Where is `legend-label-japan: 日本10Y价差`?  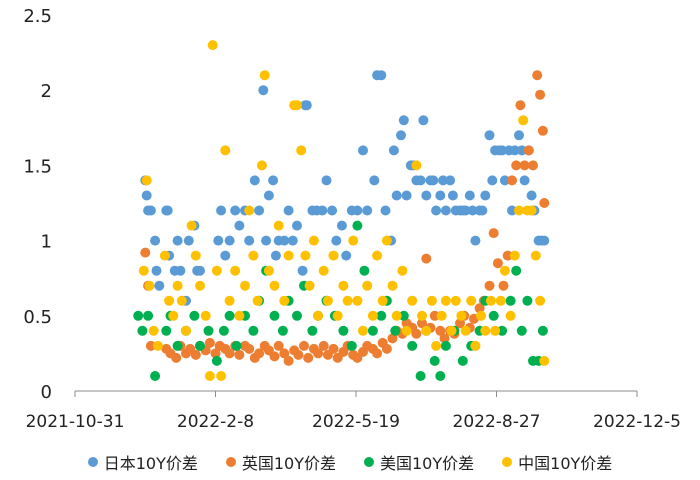 legend-label-japan: 日本10Y价差 is located at coordinates (150, 463).